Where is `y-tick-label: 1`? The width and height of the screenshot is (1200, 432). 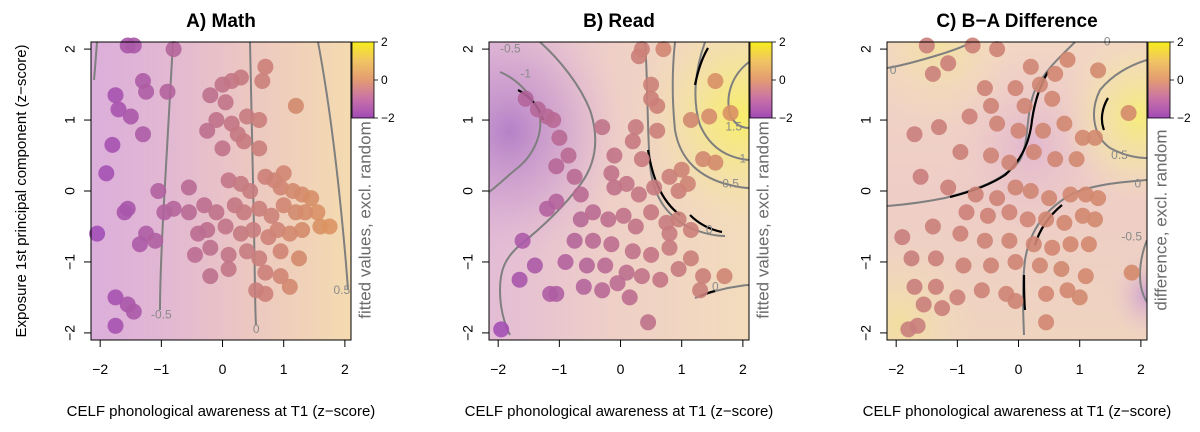
y-tick-label: 1 is located at coordinates (468, 120).